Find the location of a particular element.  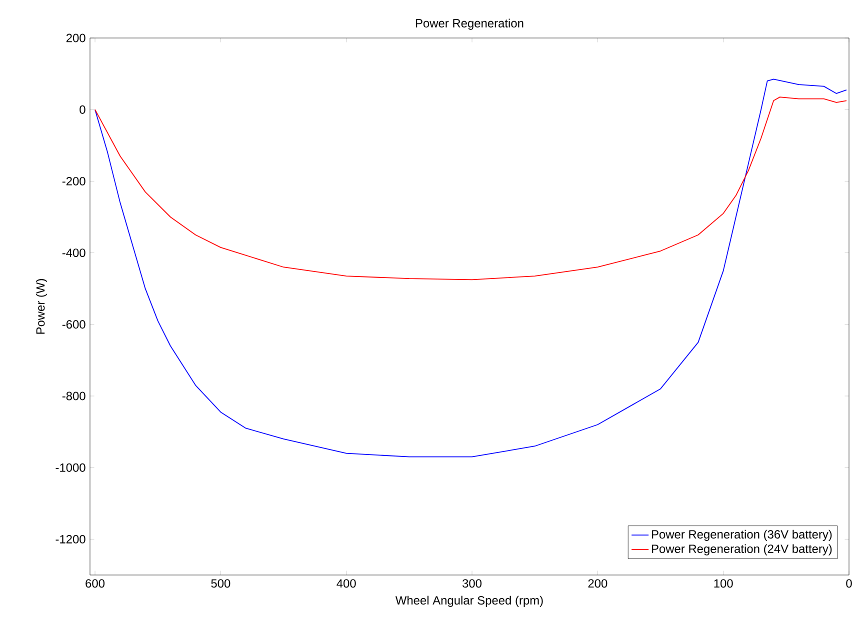

y-tick-label: -400 is located at coordinates (74, 253).